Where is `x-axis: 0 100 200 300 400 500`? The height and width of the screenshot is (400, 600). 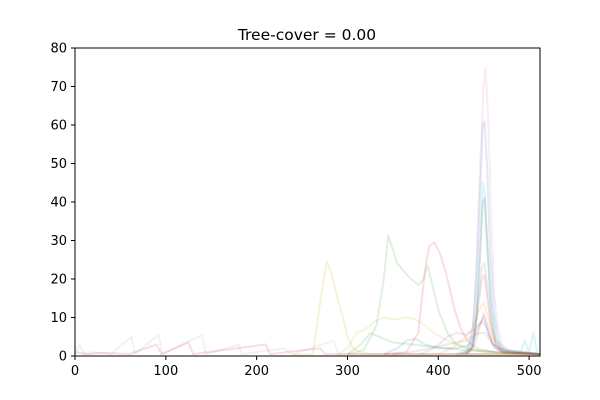
x-axis: 0 100 200 300 400 500 is located at coordinates (306, 367).